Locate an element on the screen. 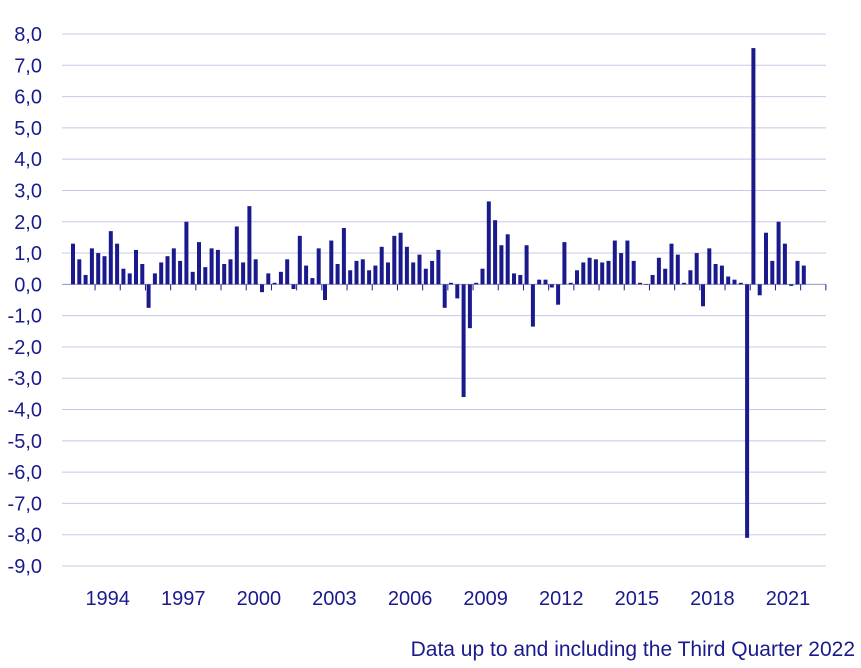  y-tick-label: -9,0 is located at coordinates (25, 567).